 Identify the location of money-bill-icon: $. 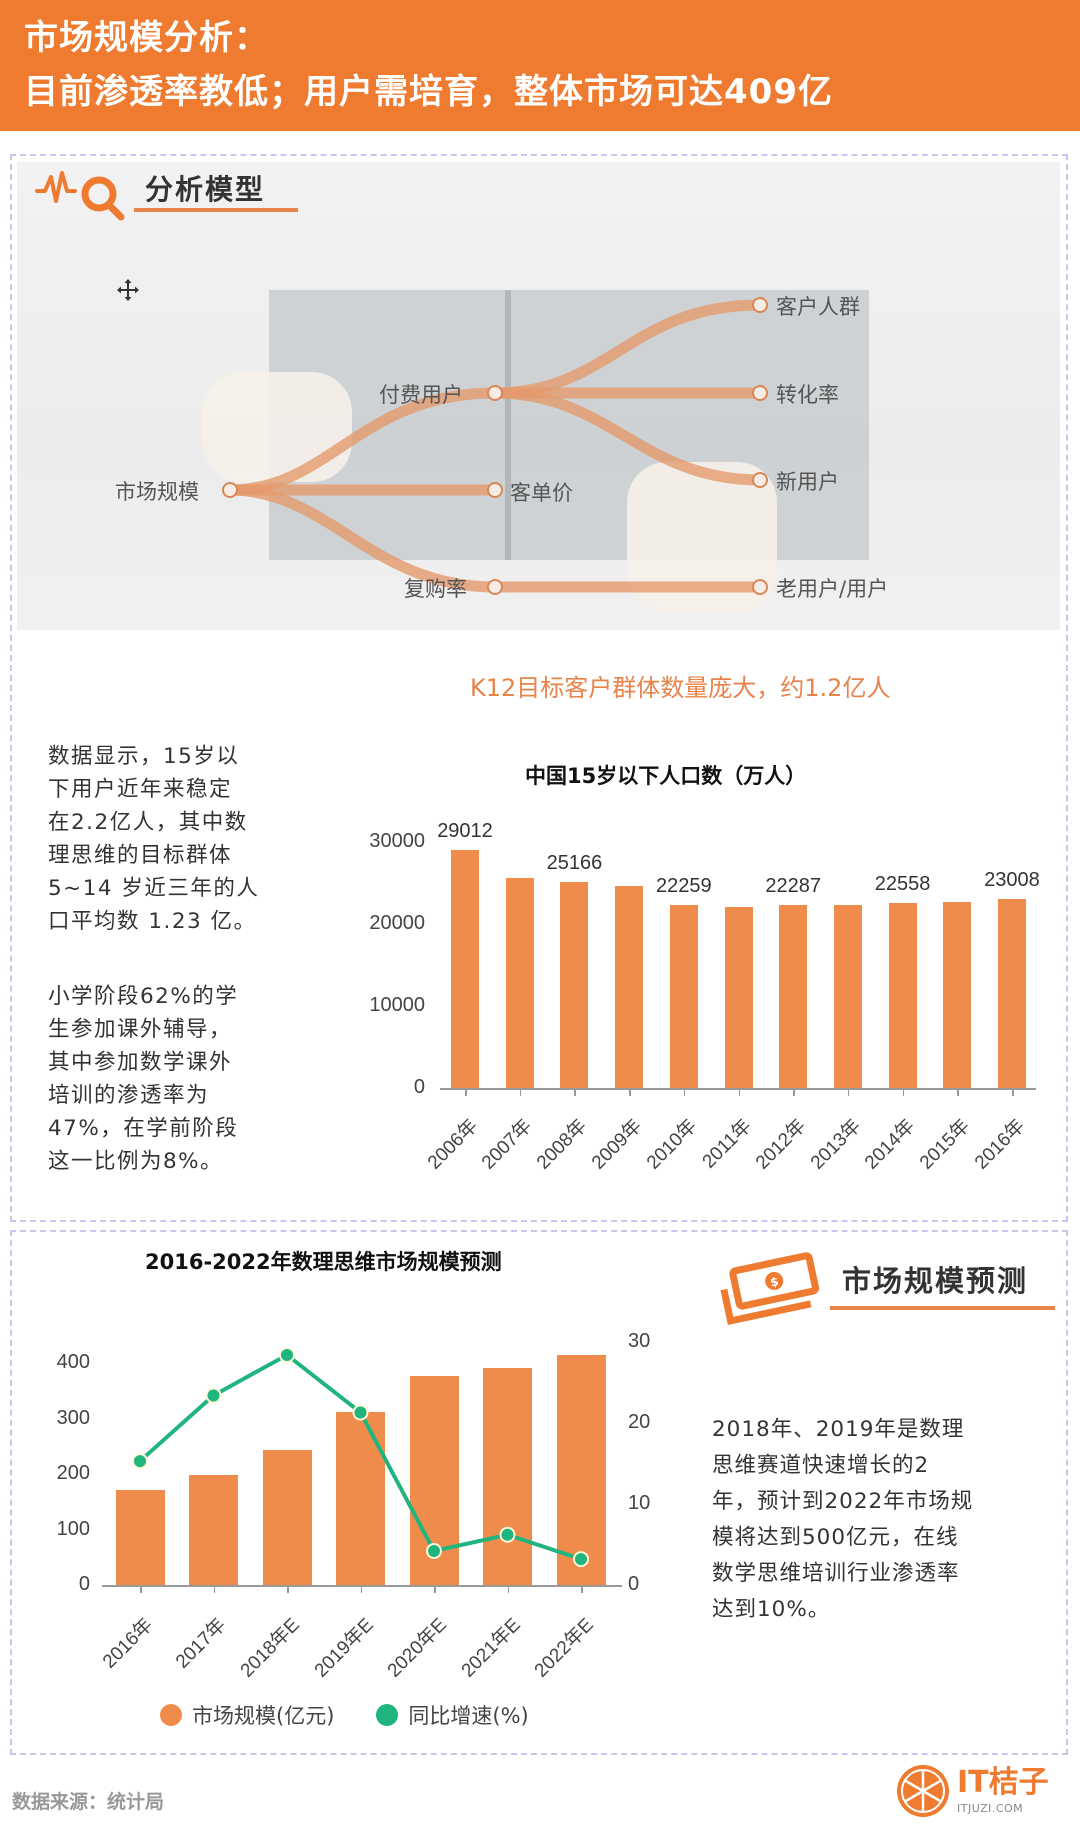
(770, 1289).